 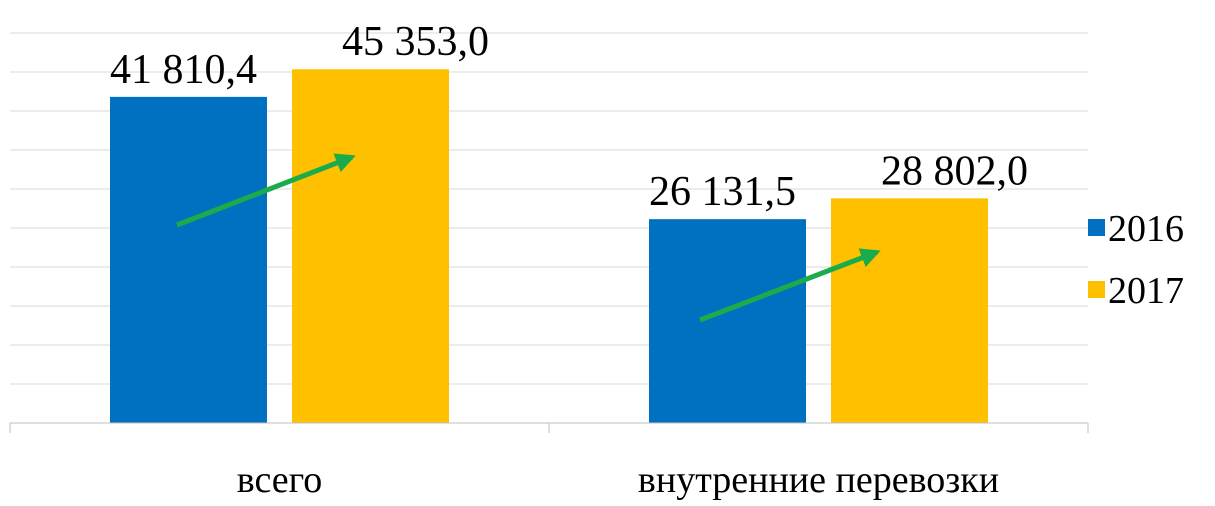 I want to click on x-tick-label: внутренние перевозки, so click(x=818, y=480).